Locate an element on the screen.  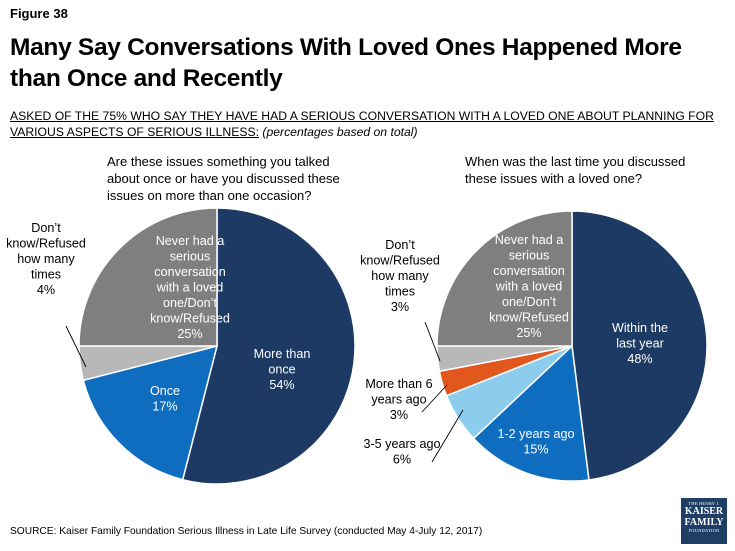
pie1-slice-more-than-once is located at coordinates (268, 346).